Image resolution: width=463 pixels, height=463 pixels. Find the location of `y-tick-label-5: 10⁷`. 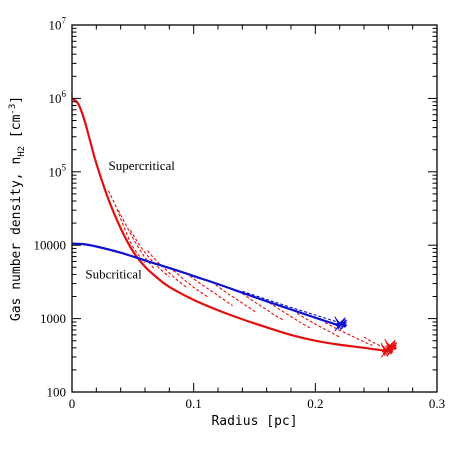

y-tick-label-5: 10⁷ is located at coordinates (58, 24).